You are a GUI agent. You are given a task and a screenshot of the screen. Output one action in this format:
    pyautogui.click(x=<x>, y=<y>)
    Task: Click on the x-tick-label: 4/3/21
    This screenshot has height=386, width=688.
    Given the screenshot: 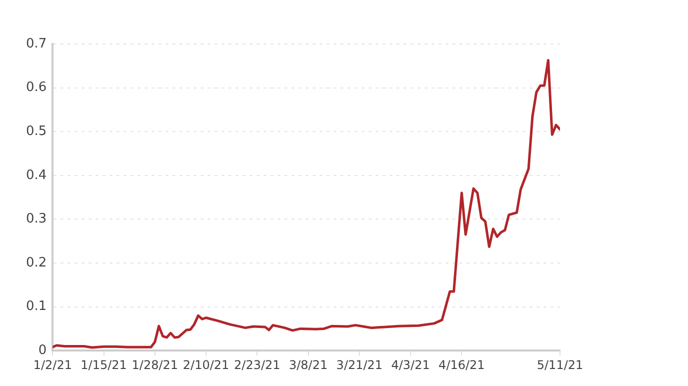 What is the action you would take?
    pyautogui.click(x=410, y=365)
    